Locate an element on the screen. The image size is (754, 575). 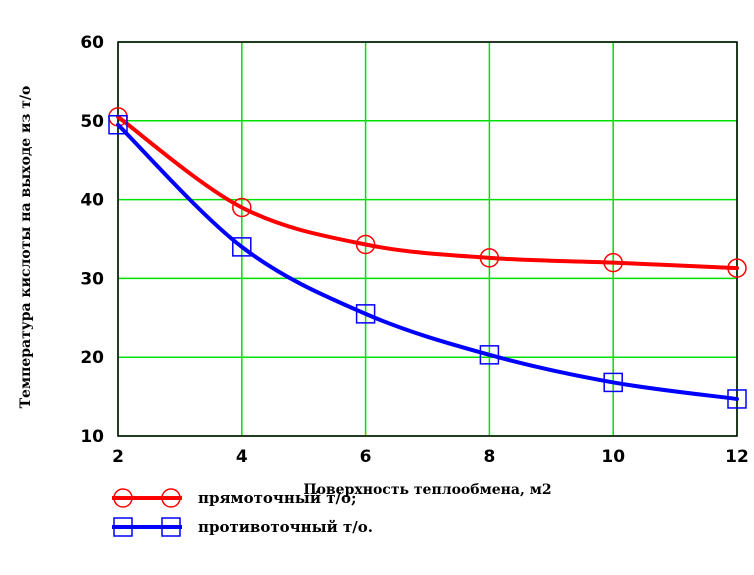
x-tick-label: 2 is located at coordinates (118, 457).